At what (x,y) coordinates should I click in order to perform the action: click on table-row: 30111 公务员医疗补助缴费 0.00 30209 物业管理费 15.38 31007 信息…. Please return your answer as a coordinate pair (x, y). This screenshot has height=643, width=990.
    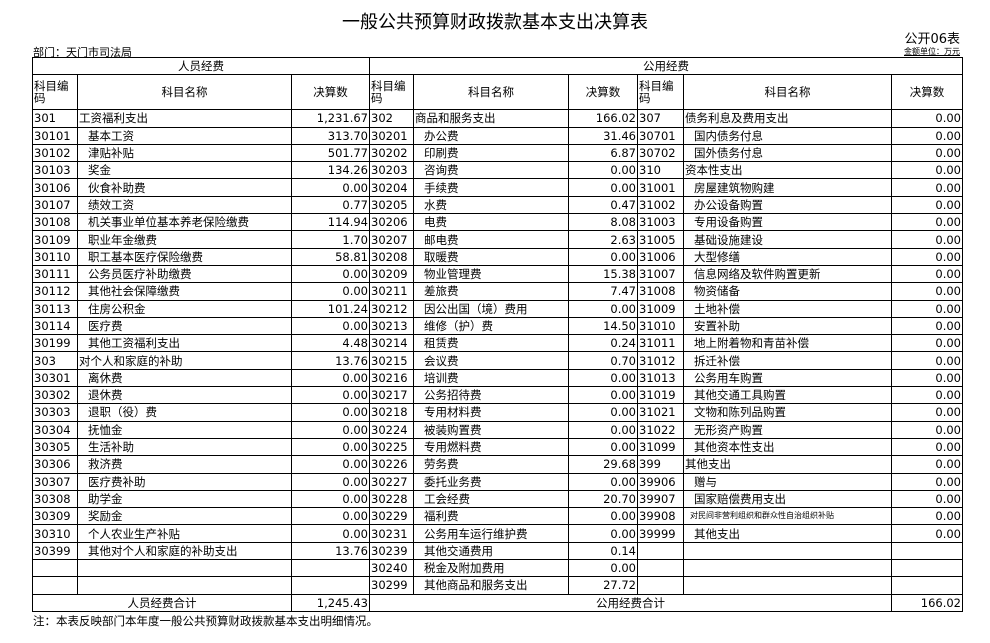
    Looking at the image, I should click on (497, 274).